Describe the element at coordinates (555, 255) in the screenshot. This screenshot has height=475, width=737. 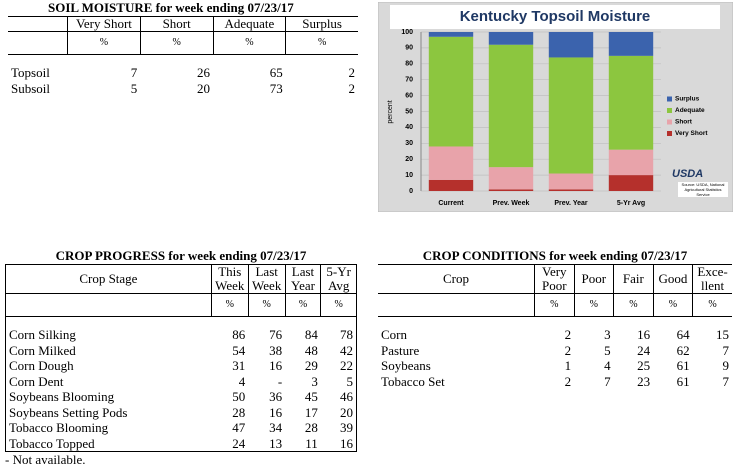
I see `title: CROP CONDITIONS for week ending 07/23/17` at that location.